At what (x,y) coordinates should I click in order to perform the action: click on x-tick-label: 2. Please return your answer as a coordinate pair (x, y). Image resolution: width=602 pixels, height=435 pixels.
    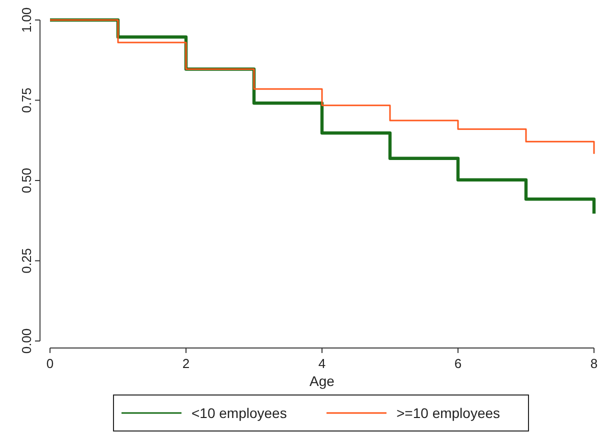
    Looking at the image, I should click on (186, 363).